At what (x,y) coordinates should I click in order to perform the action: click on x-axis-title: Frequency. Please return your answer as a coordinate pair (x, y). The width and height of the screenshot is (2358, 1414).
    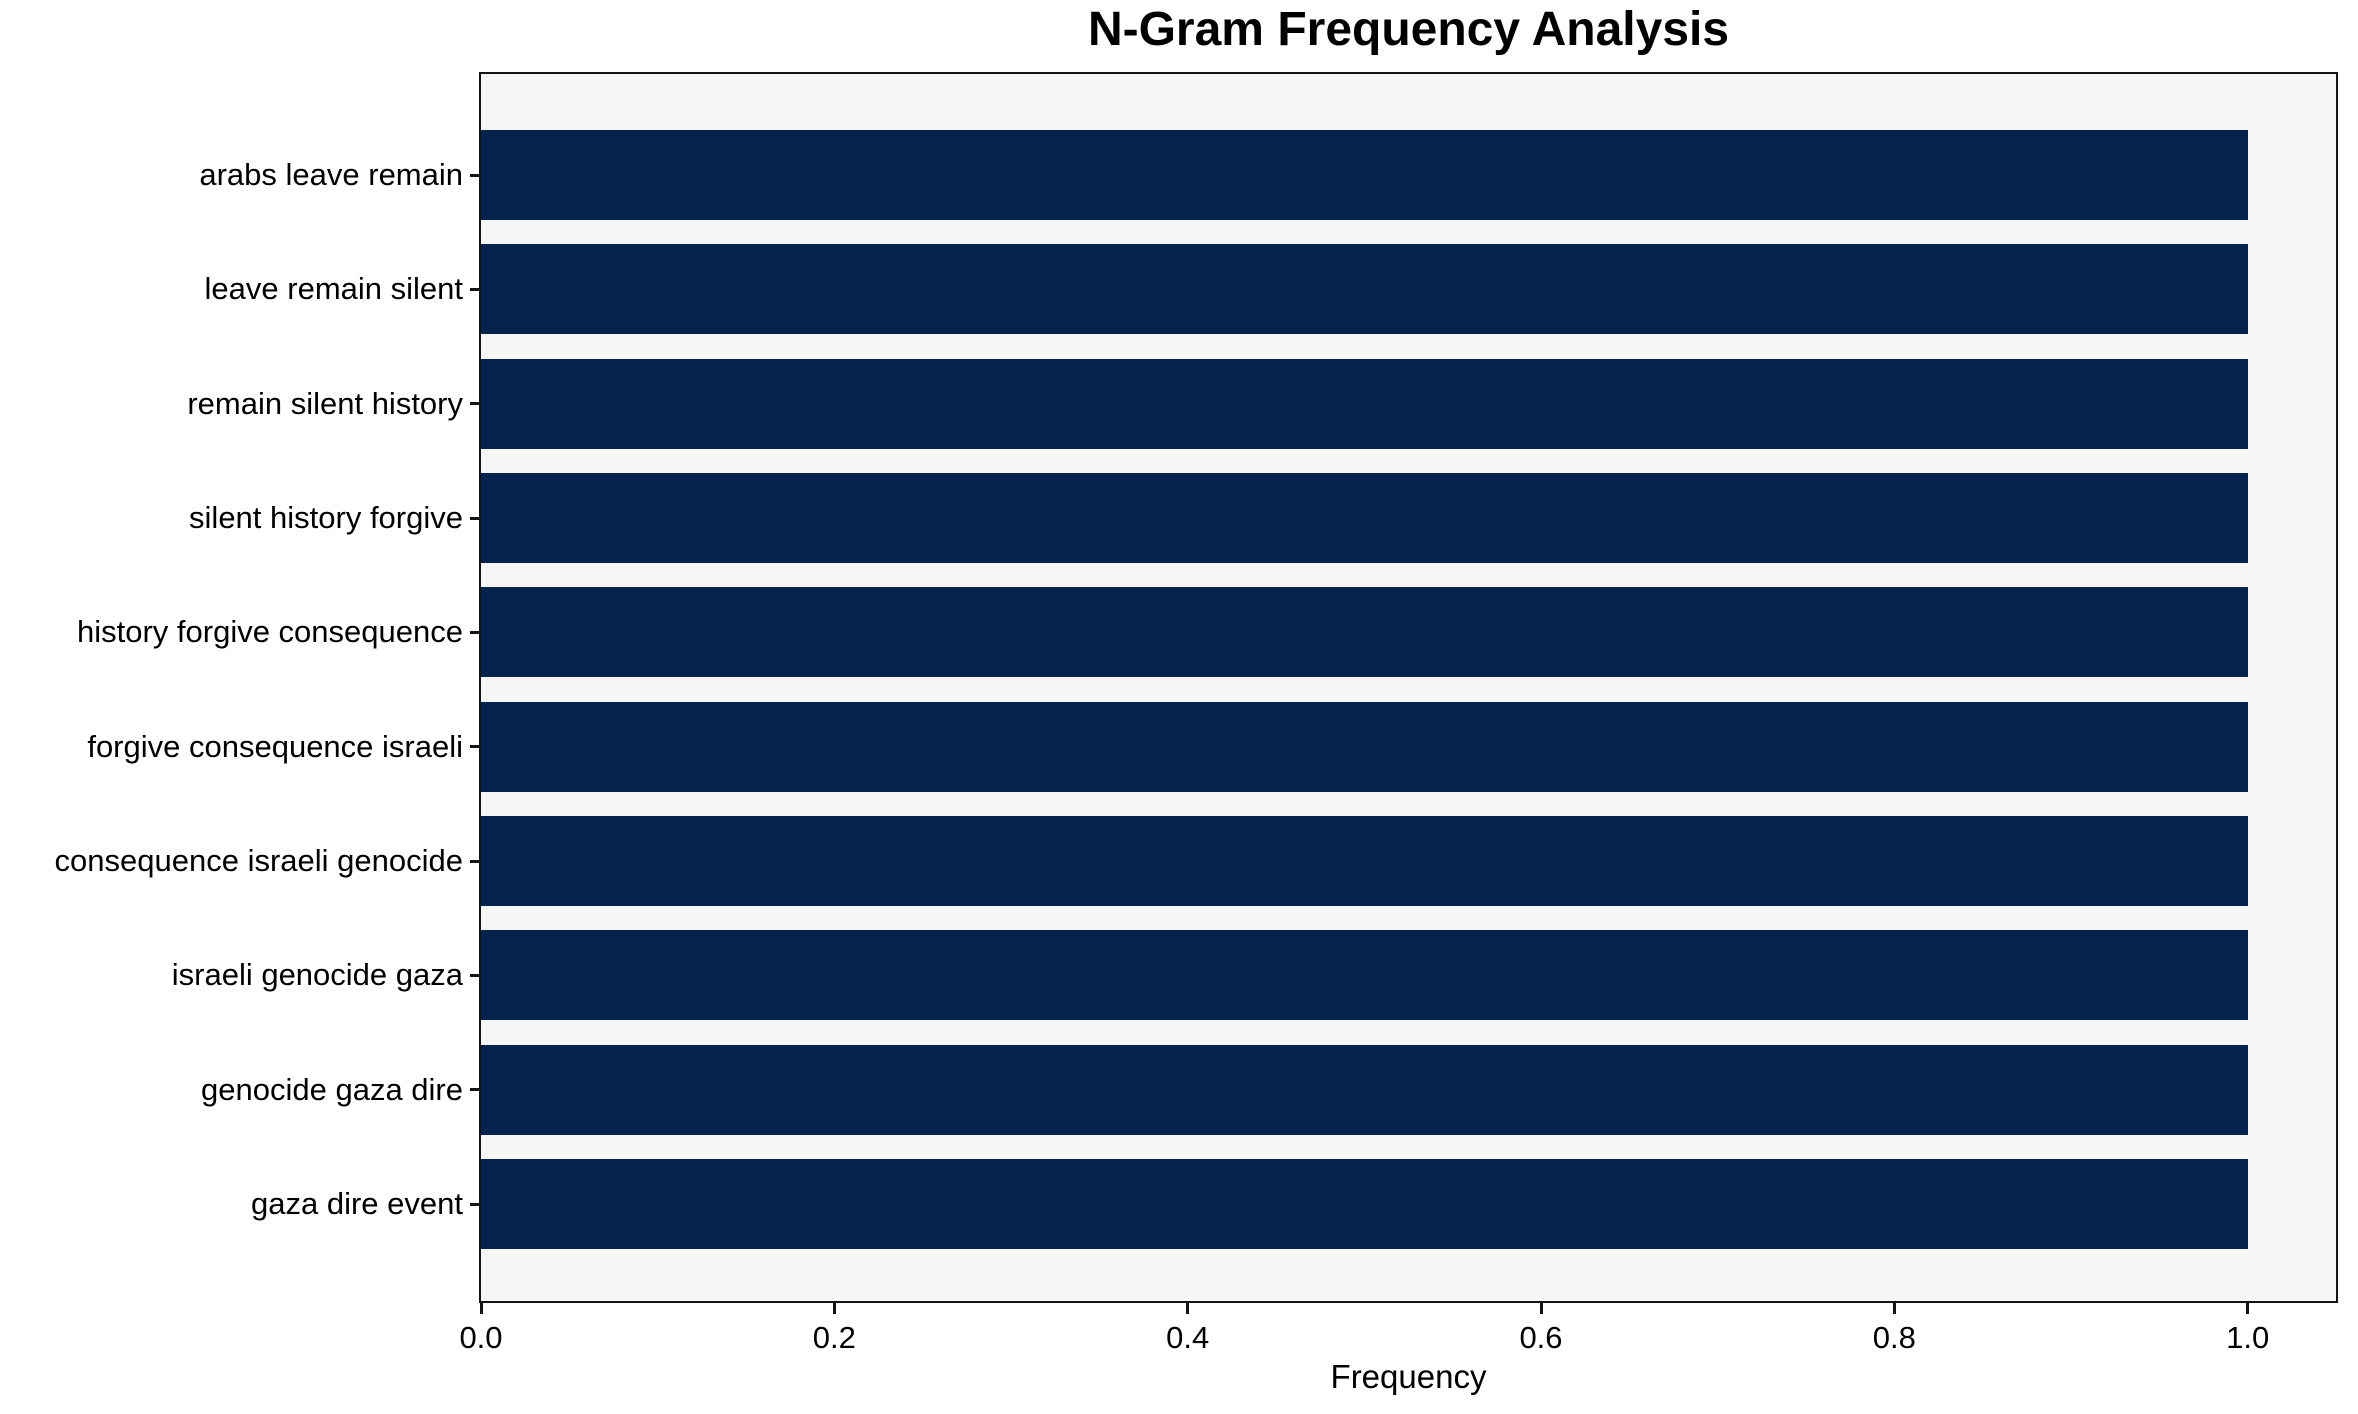
    Looking at the image, I should click on (1408, 1376).